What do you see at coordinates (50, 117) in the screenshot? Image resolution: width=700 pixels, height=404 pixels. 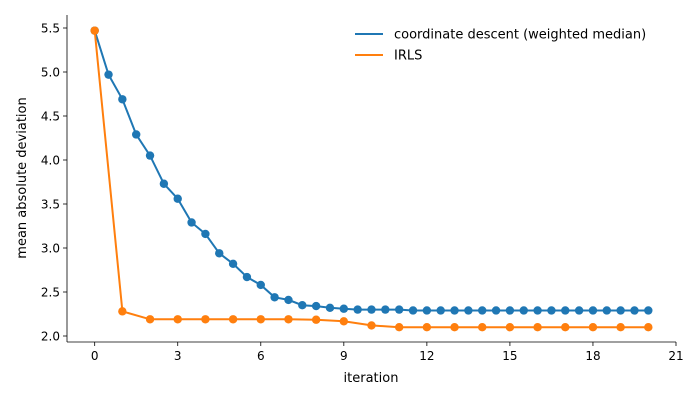 I see `y-tick-label: 4.5` at bounding box center [50, 117].